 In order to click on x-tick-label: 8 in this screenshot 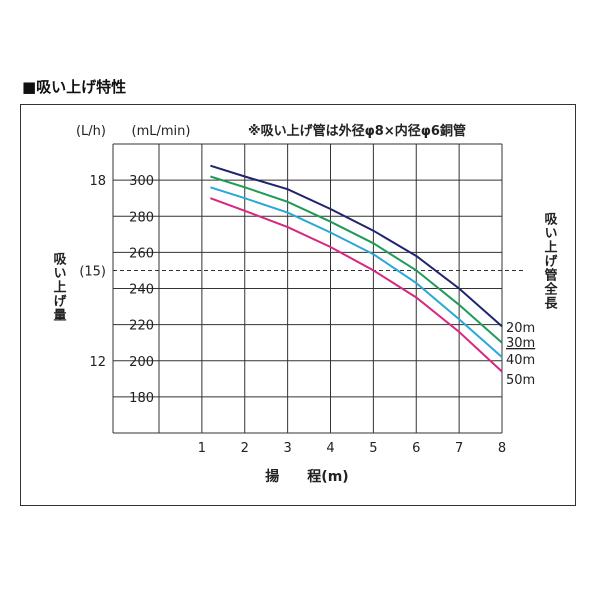, I will do `click(502, 448)`.